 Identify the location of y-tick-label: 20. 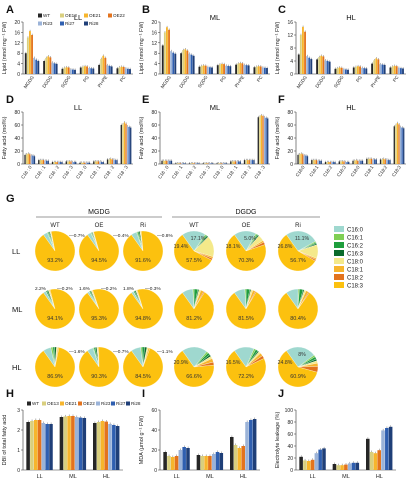
(17, 23).